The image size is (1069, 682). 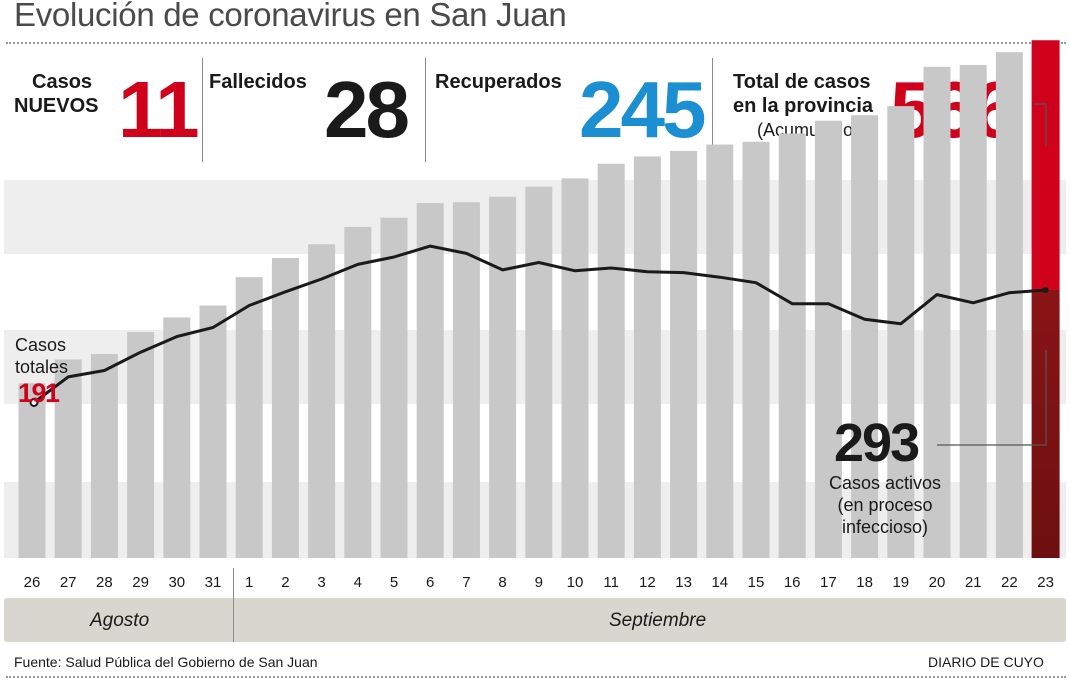 What do you see at coordinates (536, 43) in the screenshot?
I see `top-divider` at bounding box center [536, 43].